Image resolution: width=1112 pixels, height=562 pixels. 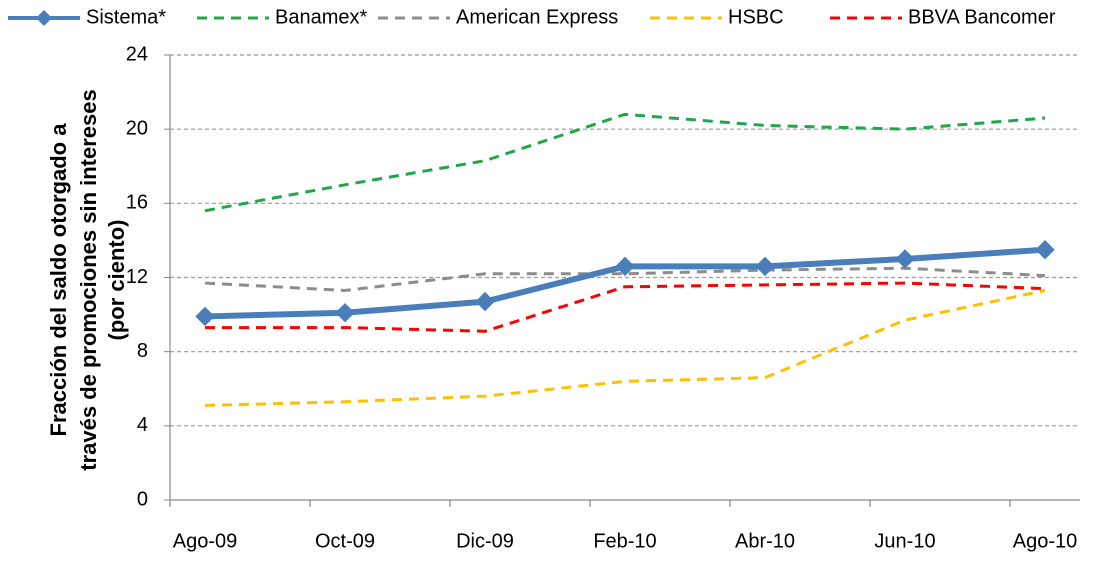 I want to click on y-tick-label: 8, so click(x=142, y=351).